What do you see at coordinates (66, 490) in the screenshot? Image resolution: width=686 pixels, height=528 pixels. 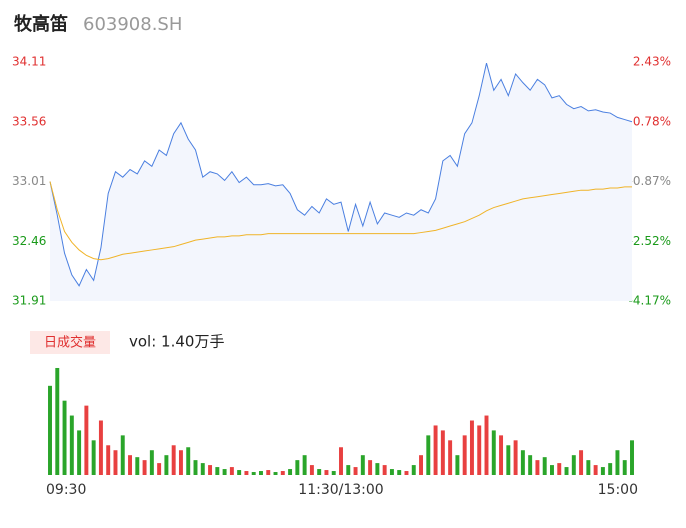 I see `x-tick-label: 09:30` at bounding box center [66, 490].